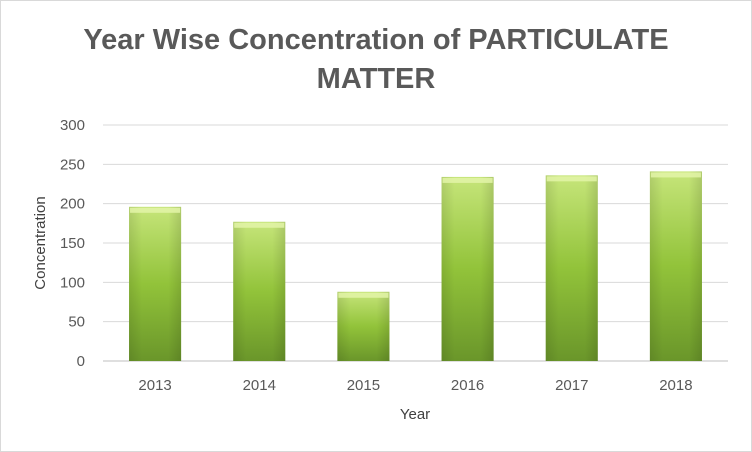 The width and height of the screenshot is (752, 452). Describe the element at coordinates (72, 125) in the screenshot. I see `y-tick-label: 300` at that location.